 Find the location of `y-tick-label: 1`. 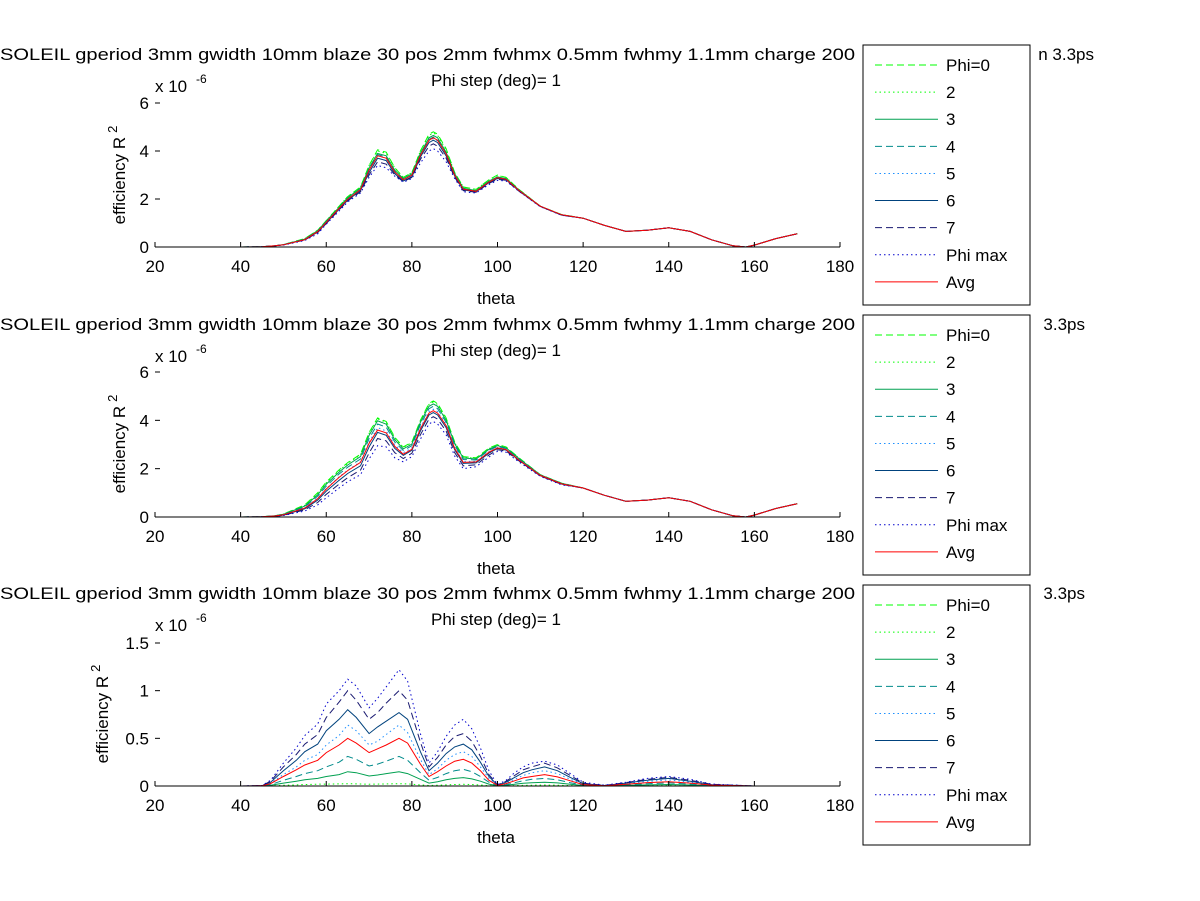

y-tick-label: 1 is located at coordinates (144, 691).